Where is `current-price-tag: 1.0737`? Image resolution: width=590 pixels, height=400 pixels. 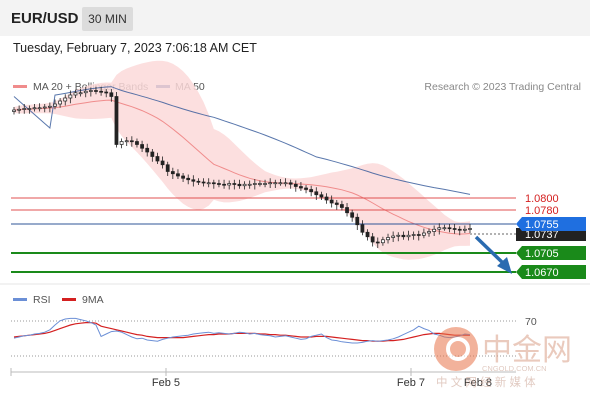
current-price-tag: 1.0737 is located at coordinates (551, 234).